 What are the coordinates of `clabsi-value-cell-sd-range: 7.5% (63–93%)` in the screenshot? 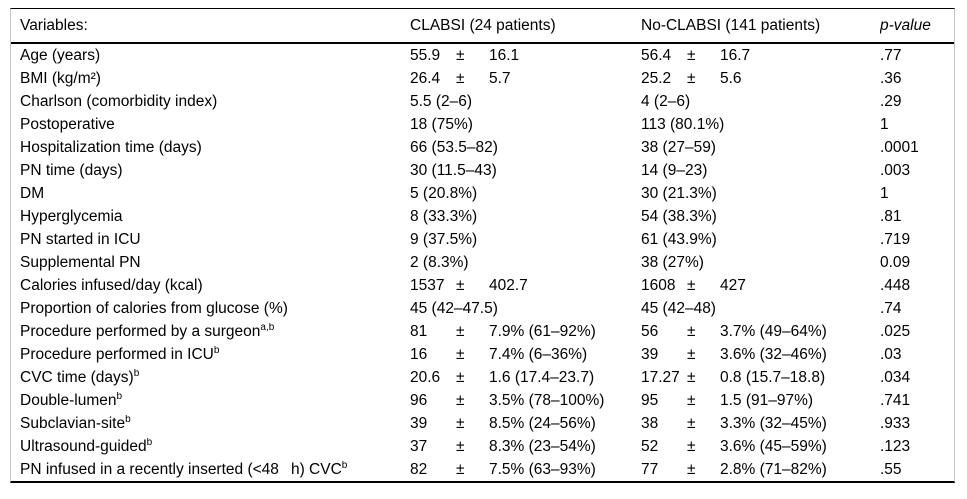 It's located at (542, 469).